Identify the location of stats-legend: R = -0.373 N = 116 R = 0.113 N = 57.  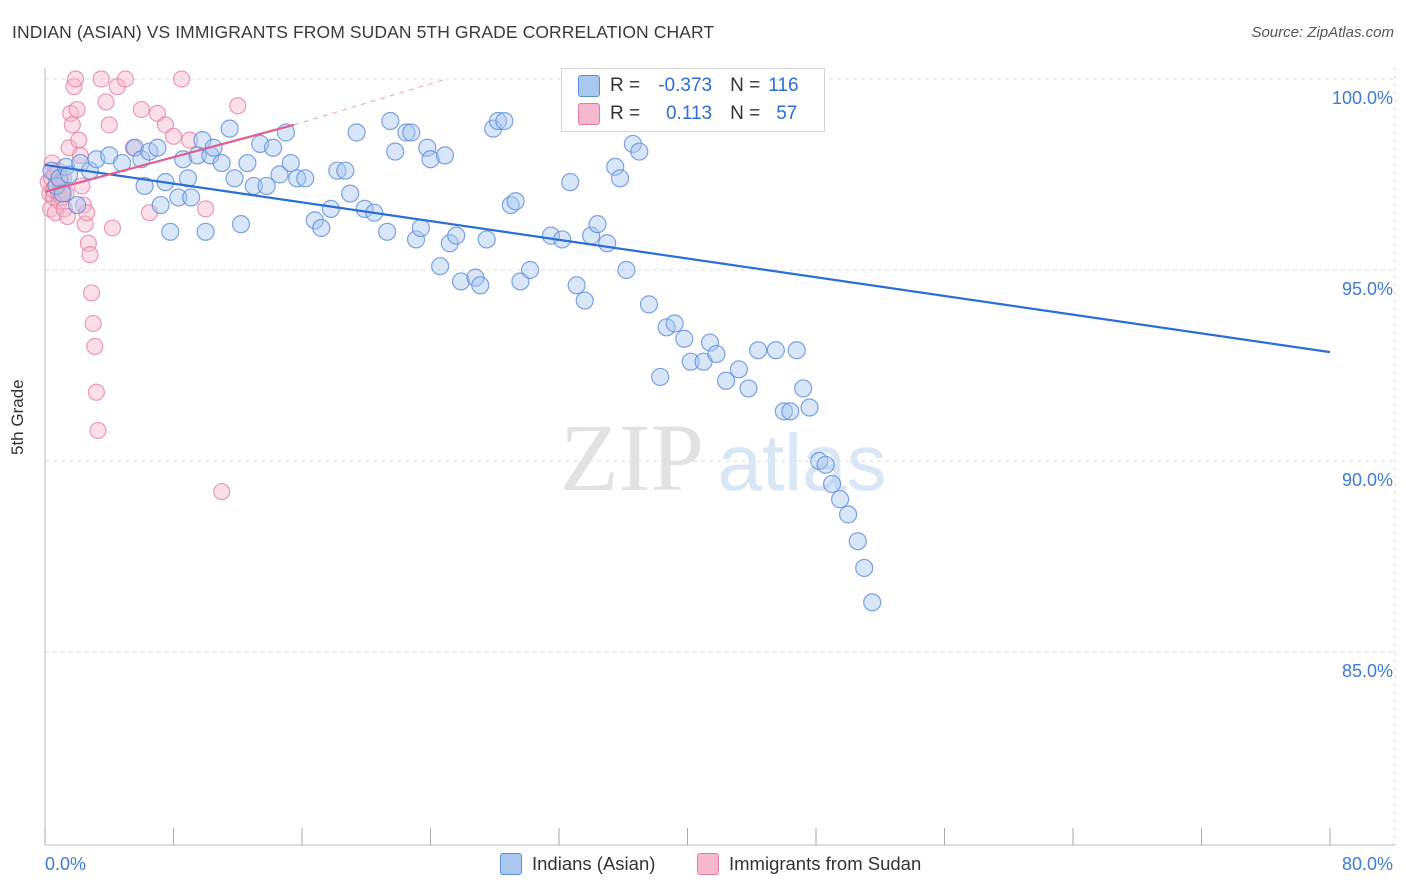
(693, 100).